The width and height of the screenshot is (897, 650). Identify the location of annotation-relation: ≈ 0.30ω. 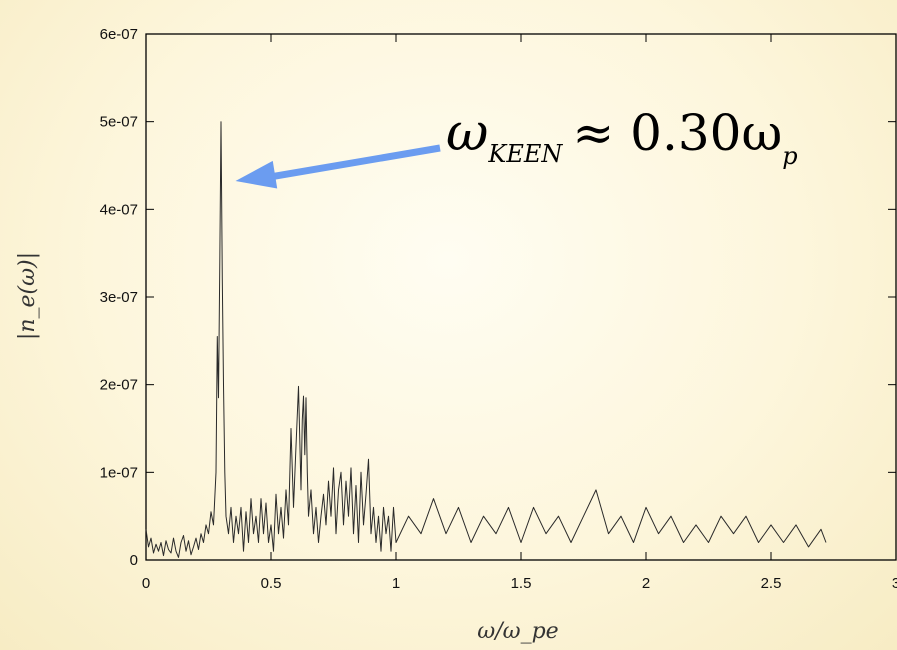
(677, 133).